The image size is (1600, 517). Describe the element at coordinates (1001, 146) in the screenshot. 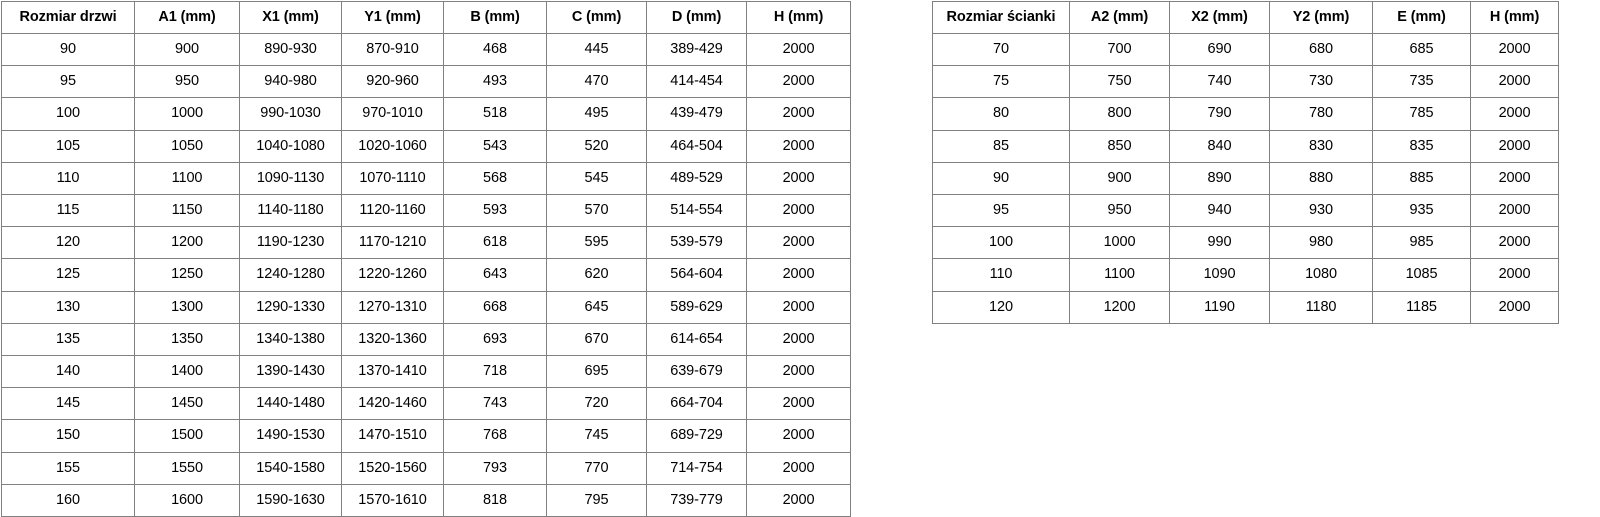

I see `cell-wall-size: 85` at that location.